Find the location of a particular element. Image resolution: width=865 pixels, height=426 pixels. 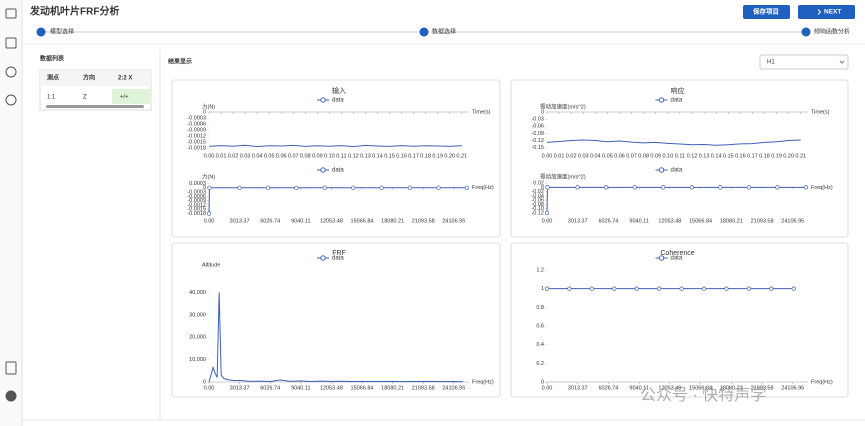

x-tick-label: 0.08 is located at coordinates (643, 156).